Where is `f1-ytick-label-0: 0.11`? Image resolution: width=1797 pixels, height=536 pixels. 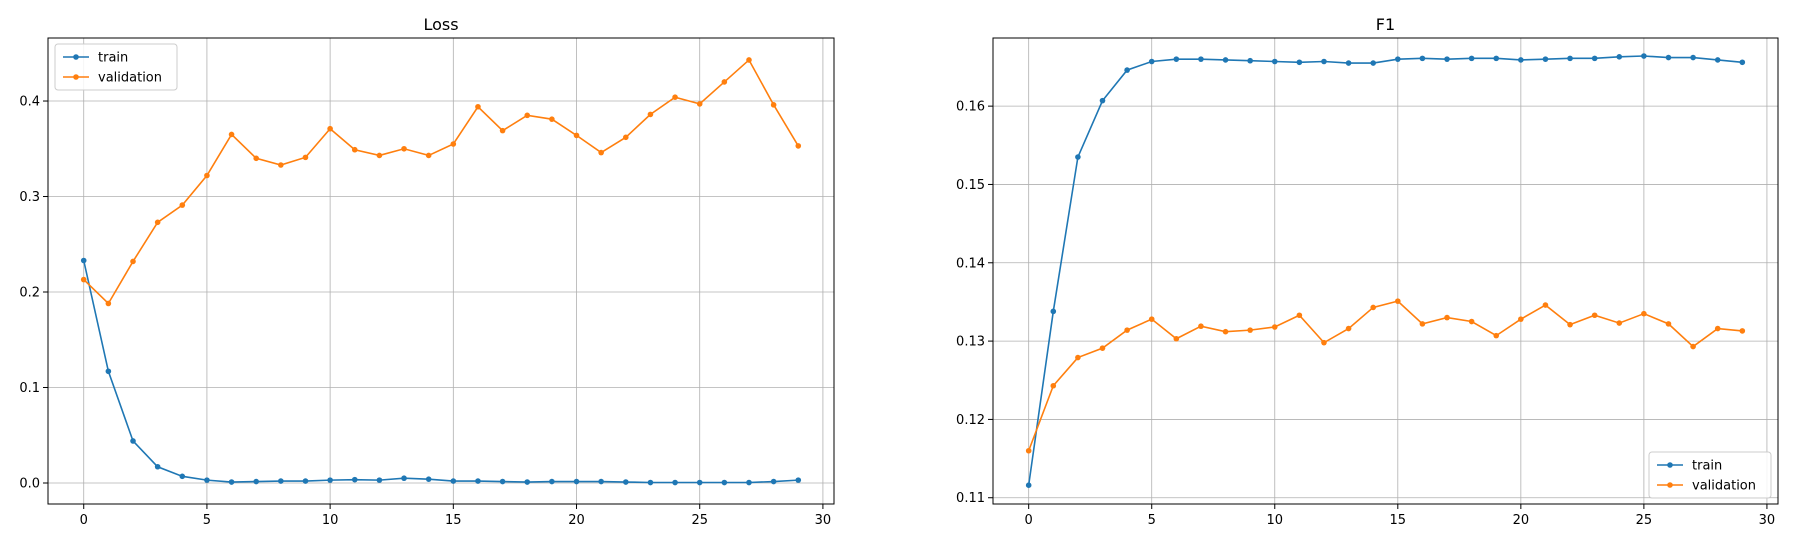 f1-ytick-label-0: 0.11 is located at coordinates (970, 498).